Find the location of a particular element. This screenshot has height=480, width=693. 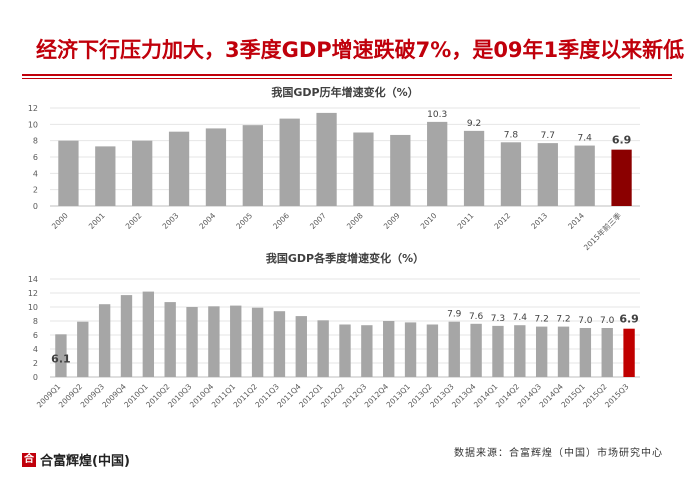

data-label: 7.7 is located at coordinates (548, 136).